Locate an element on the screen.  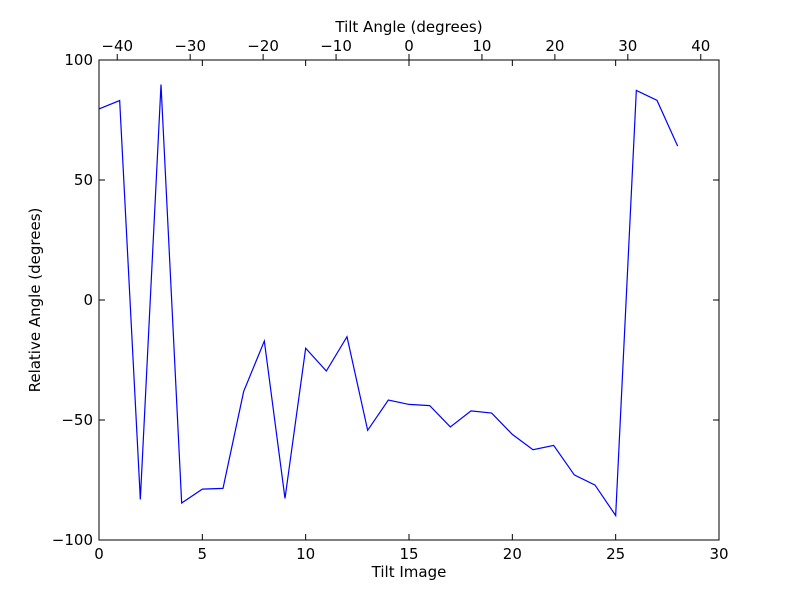
y-tick-label: 0 is located at coordinates (88, 300).